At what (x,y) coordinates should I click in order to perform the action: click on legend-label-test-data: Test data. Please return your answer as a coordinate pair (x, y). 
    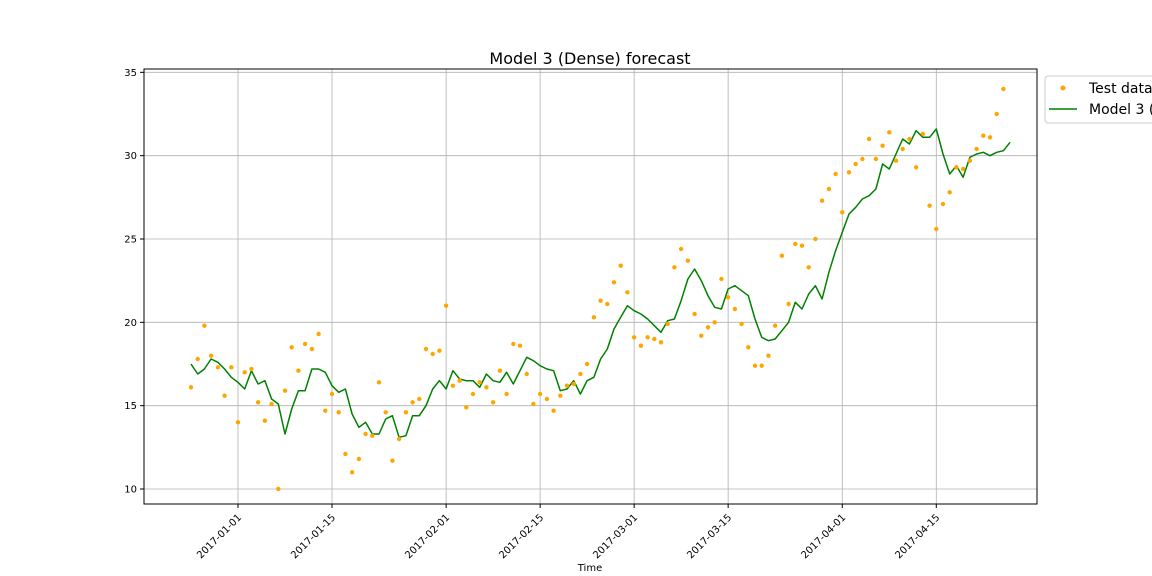
    Looking at the image, I should click on (1120, 89).